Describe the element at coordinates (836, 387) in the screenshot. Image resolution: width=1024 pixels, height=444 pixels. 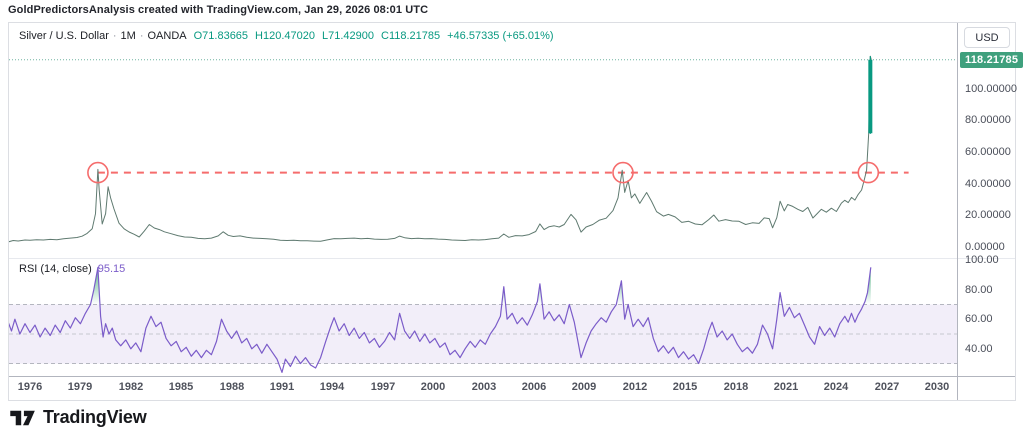
I see `year-tick-label: 2024` at that location.